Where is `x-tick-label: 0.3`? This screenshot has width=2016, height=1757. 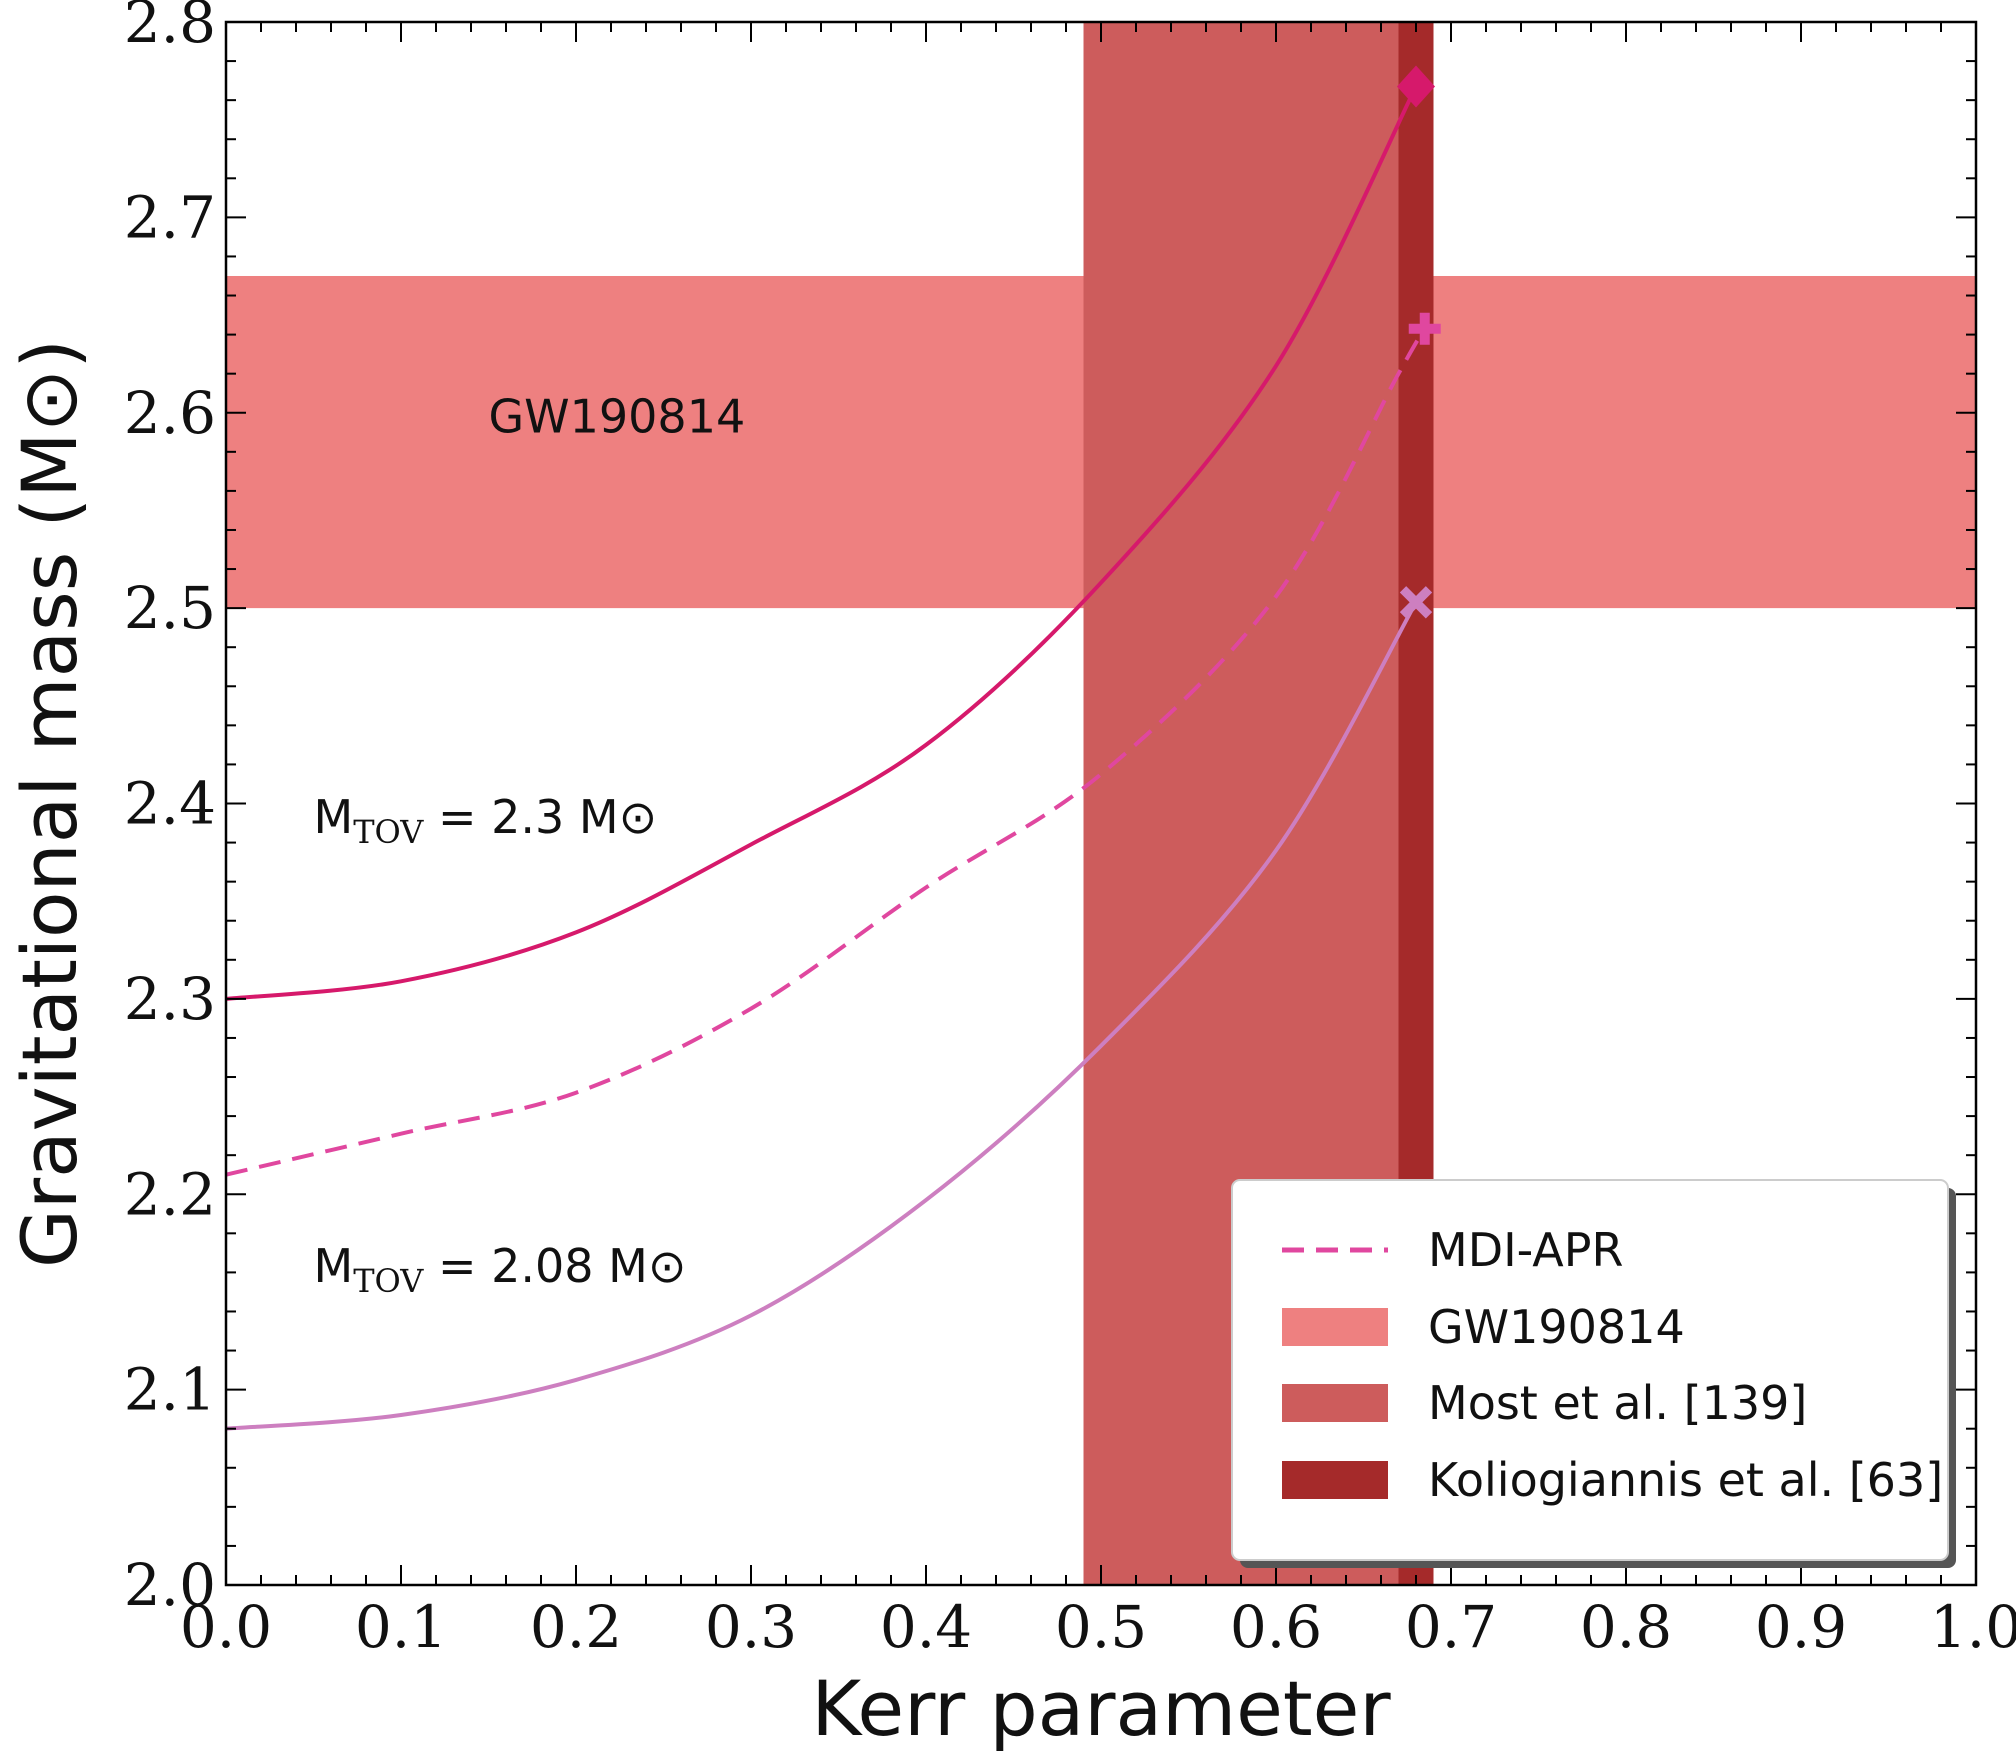 x-tick-label: 0.3 is located at coordinates (751, 1627).